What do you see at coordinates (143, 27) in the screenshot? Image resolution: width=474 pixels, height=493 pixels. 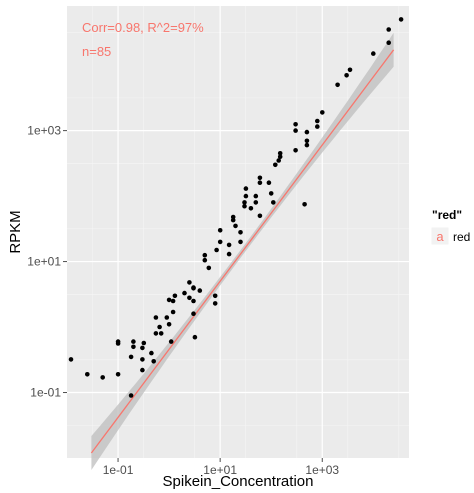 I see `correlation-annotation: Corr=0.98, R^2=97%` at bounding box center [143, 27].